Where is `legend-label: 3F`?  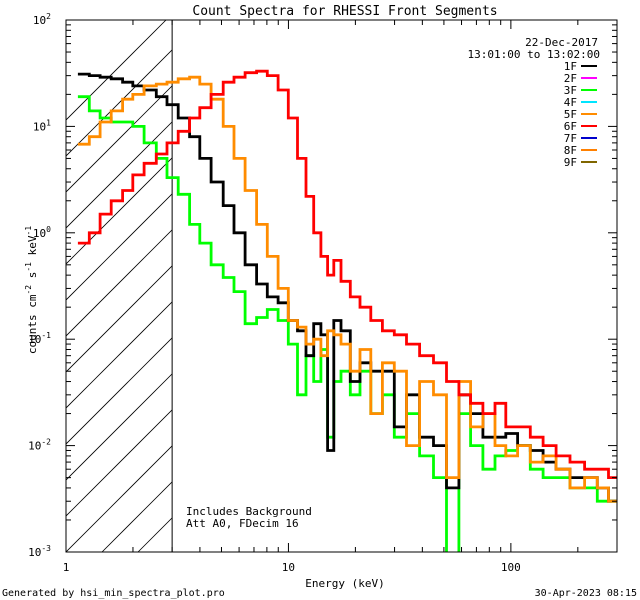
legend-label: 3F is located at coordinates (570, 90).